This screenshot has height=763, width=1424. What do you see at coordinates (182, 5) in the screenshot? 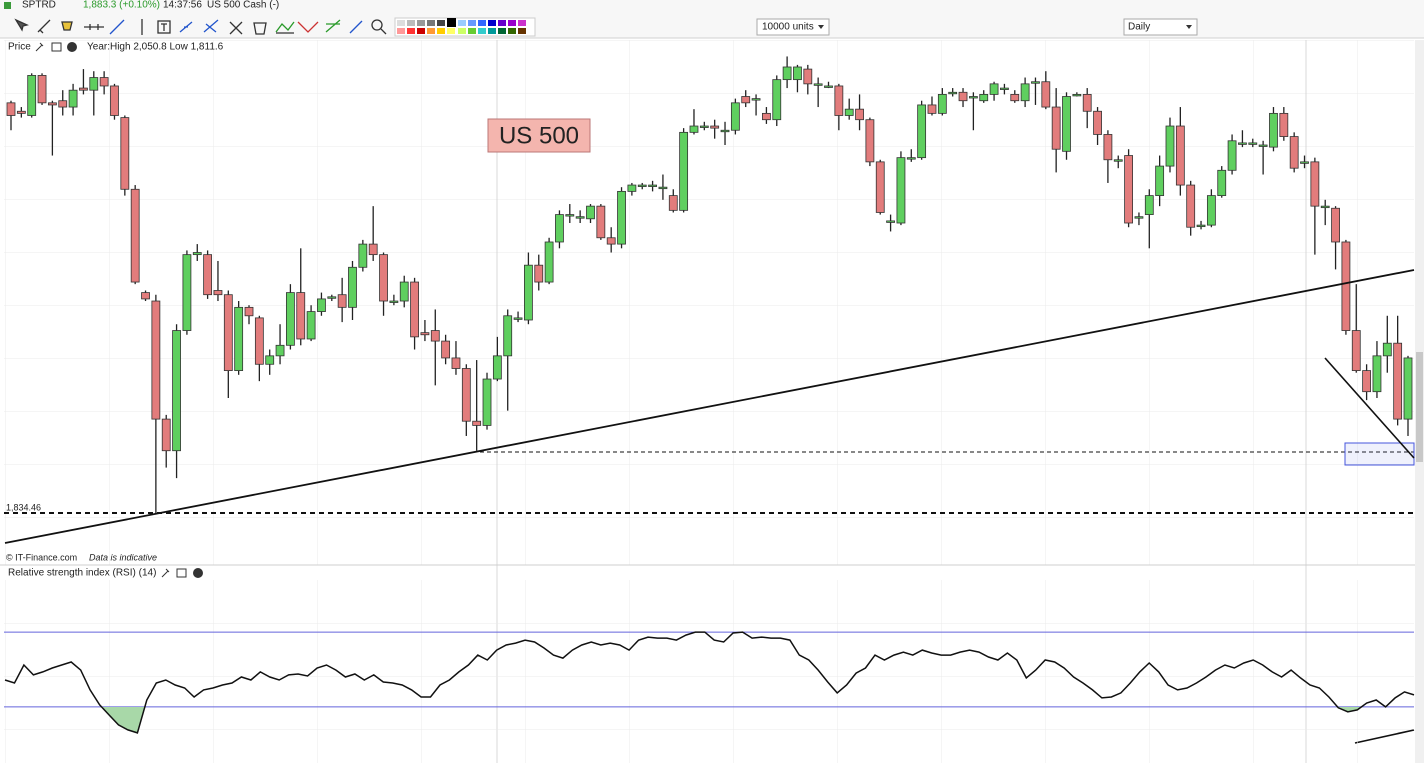
I see `time: 14:37:56` at bounding box center [182, 5].